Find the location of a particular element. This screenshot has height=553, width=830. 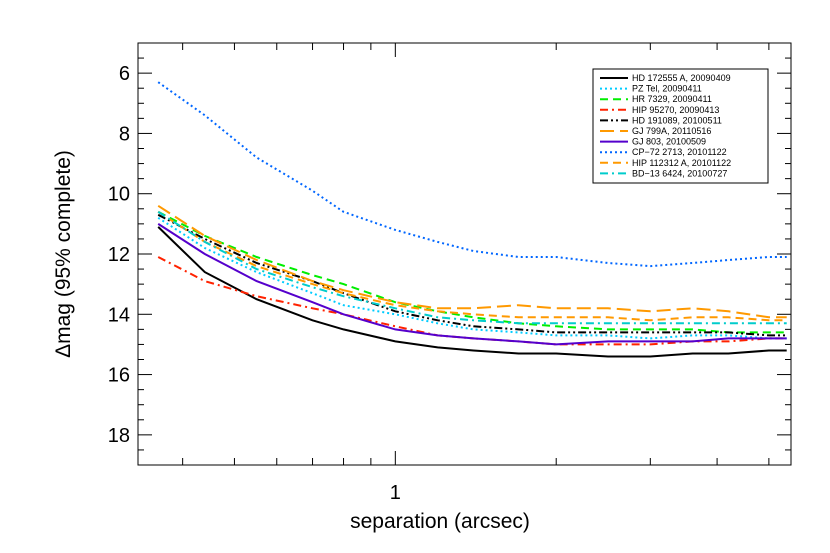

legend-label: HIP 112312 A, 20101122 is located at coordinates (681, 163).